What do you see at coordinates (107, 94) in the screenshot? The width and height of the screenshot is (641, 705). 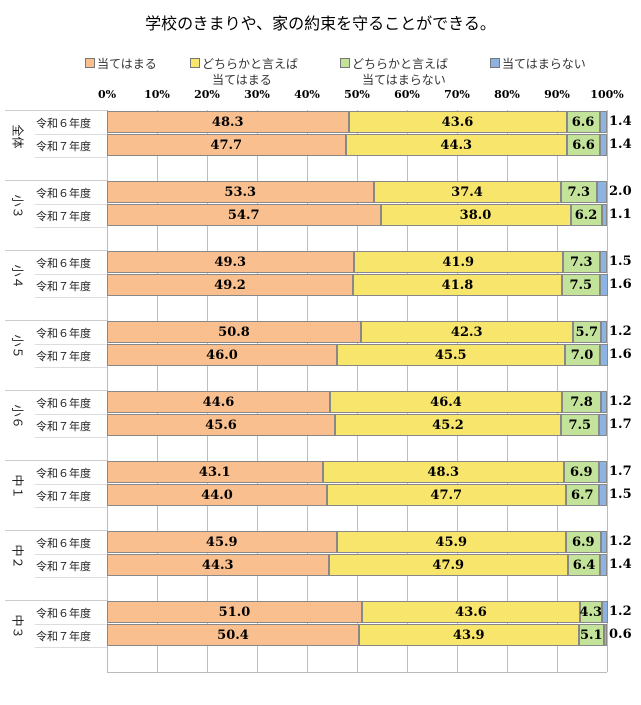 I see `x-tick-label: 0%` at bounding box center [107, 94].